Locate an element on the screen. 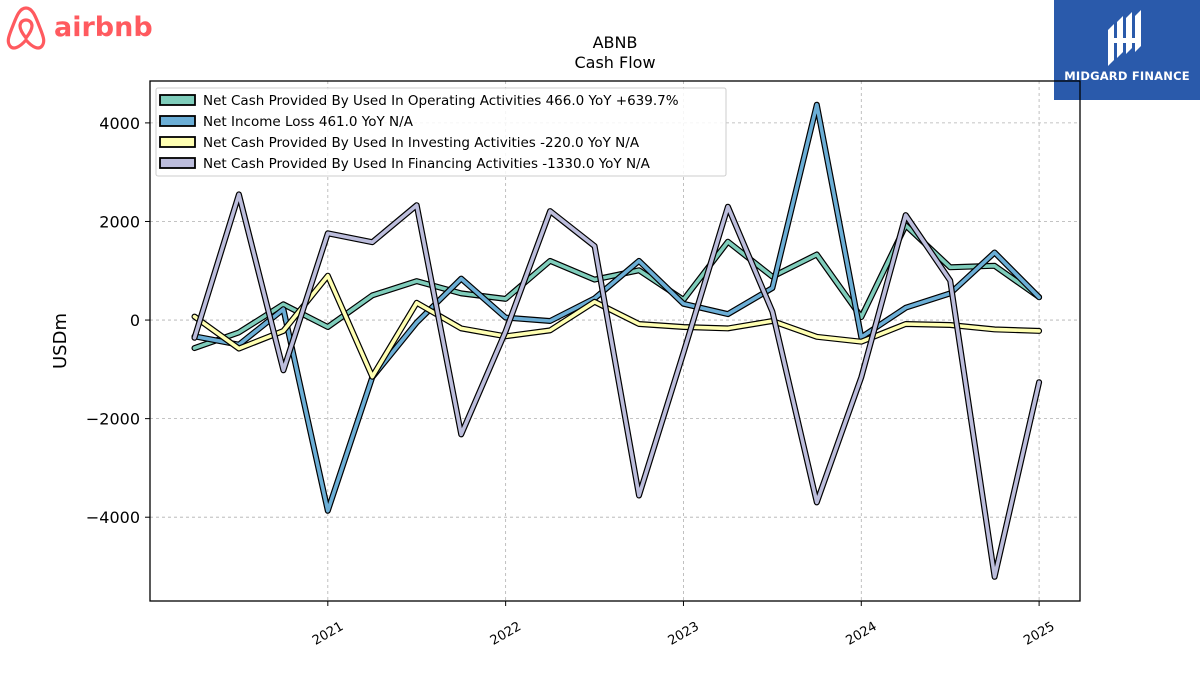 The image size is (1200, 675). x-axis: 2021 2022 2023 2024 2025 is located at coordinates (683, 625).